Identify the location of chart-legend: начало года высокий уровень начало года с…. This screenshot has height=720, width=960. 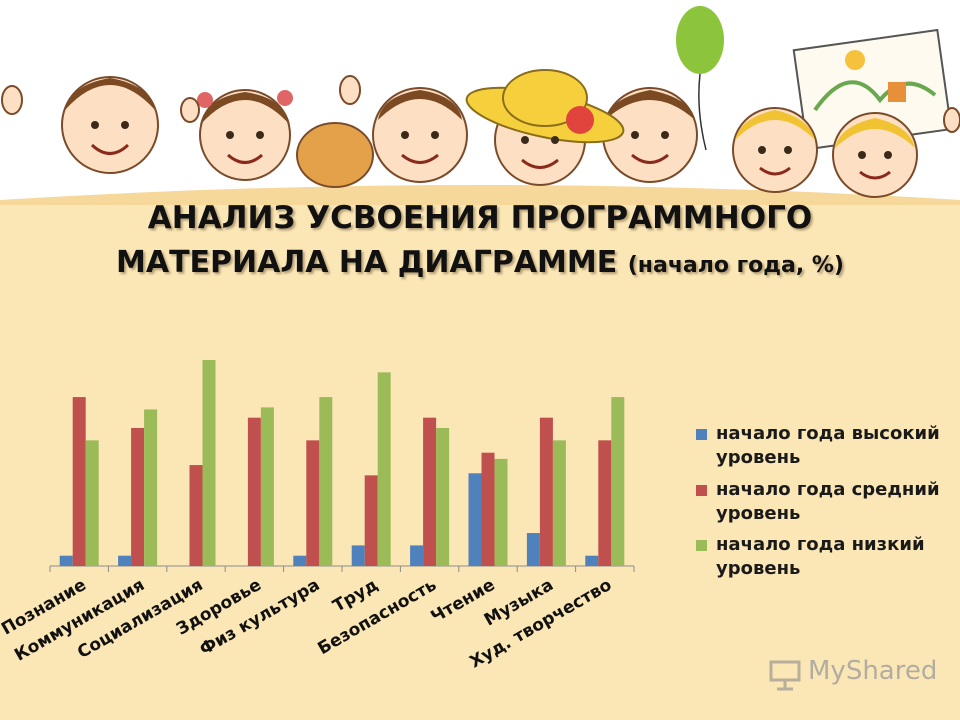
(825, 505).